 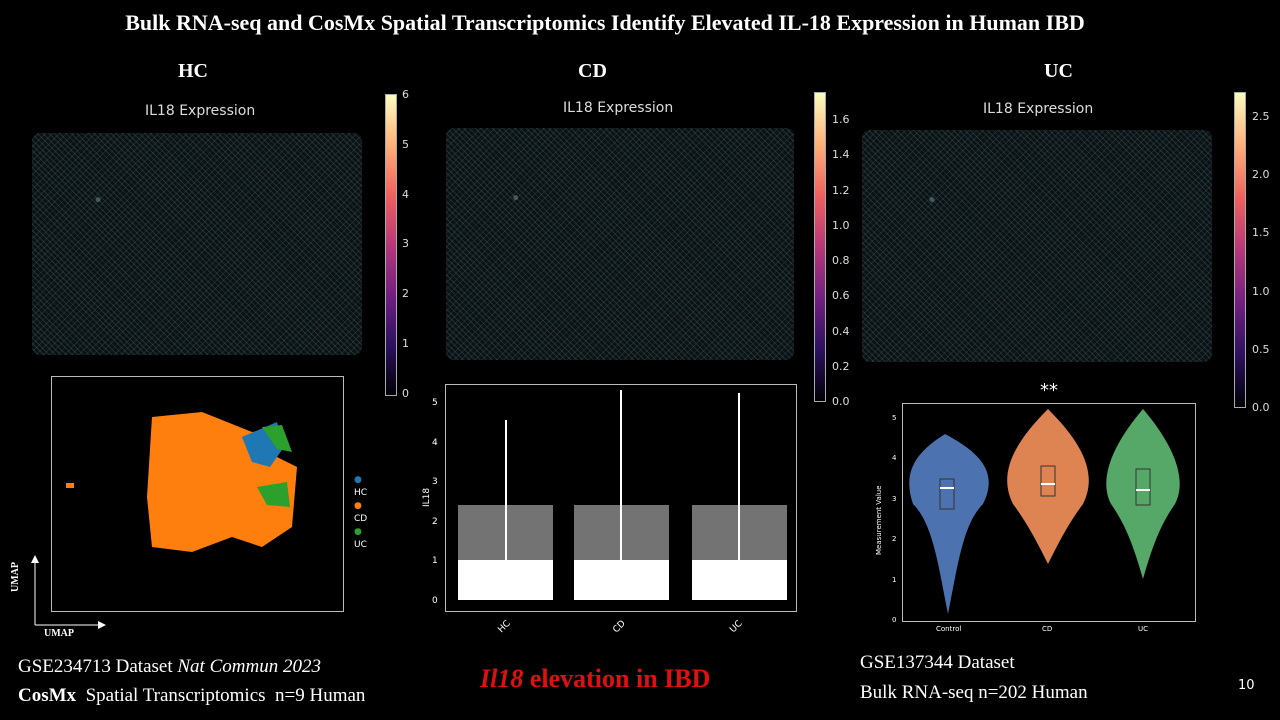 What do you see at coordinates (592, 71) in the screenshot?
I see `panel-label-cd: CD` at bounding box center [592, 71].